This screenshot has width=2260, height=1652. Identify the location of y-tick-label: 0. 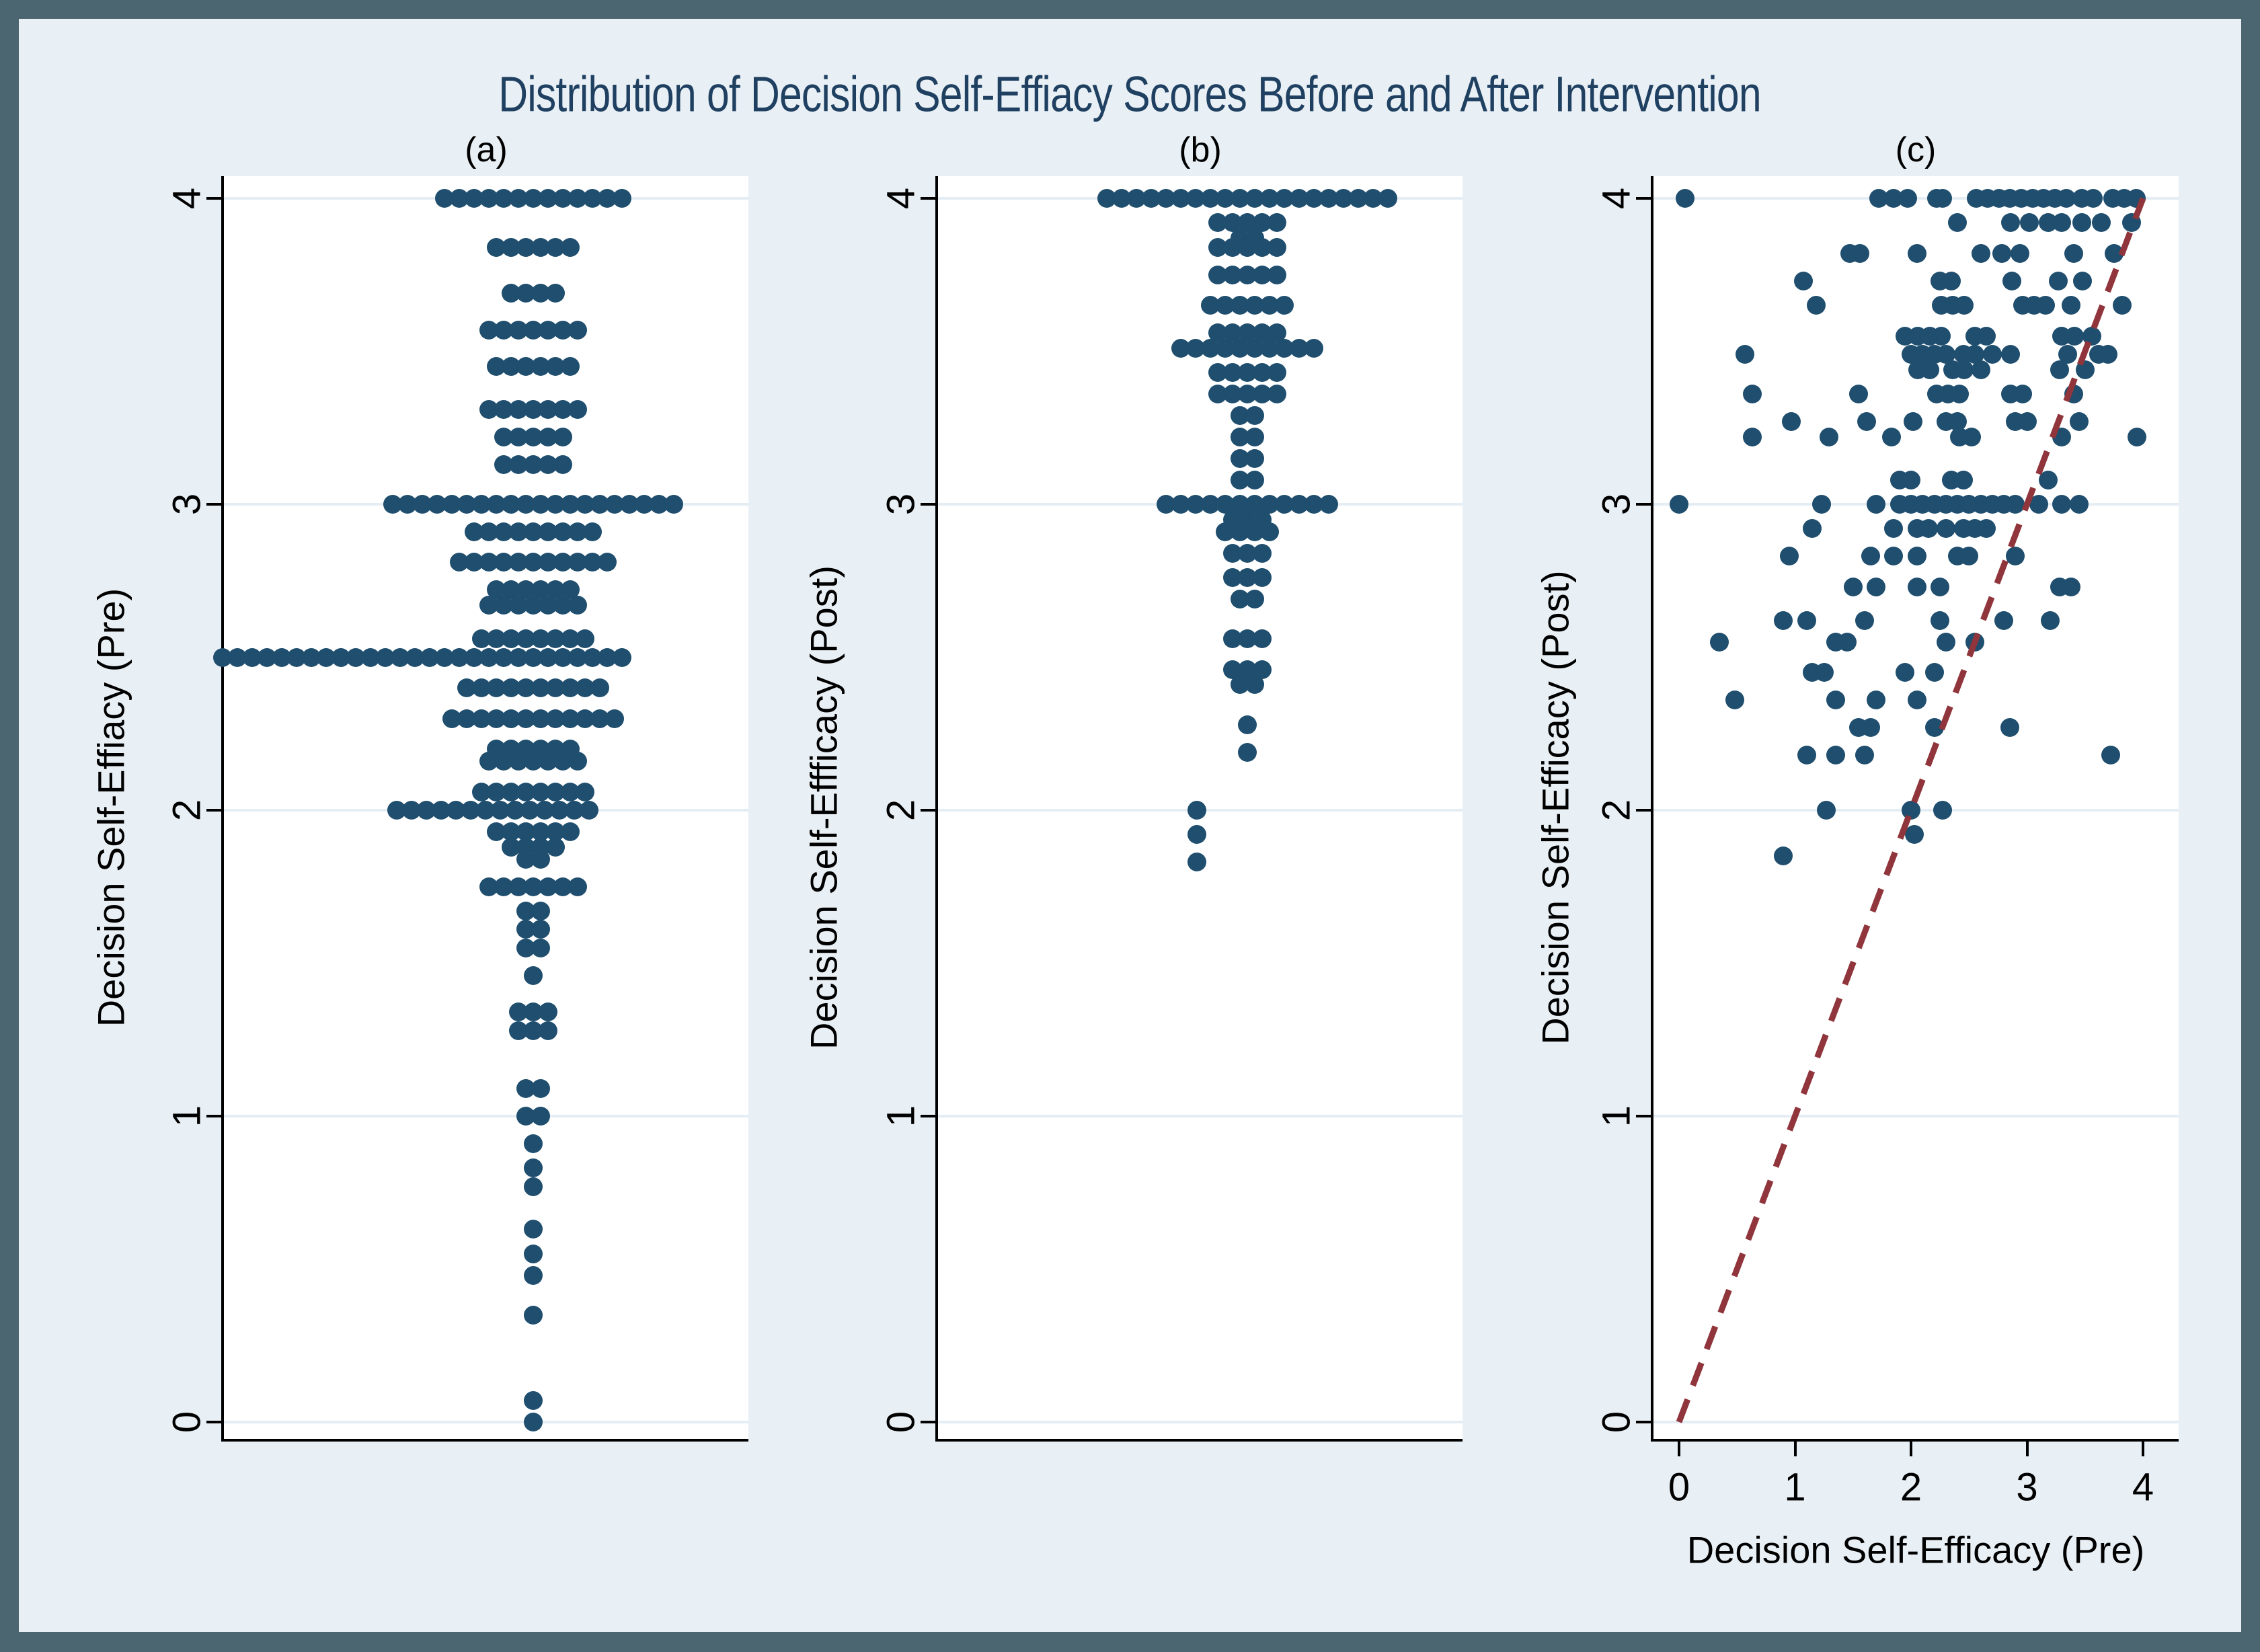
(901, 1422).